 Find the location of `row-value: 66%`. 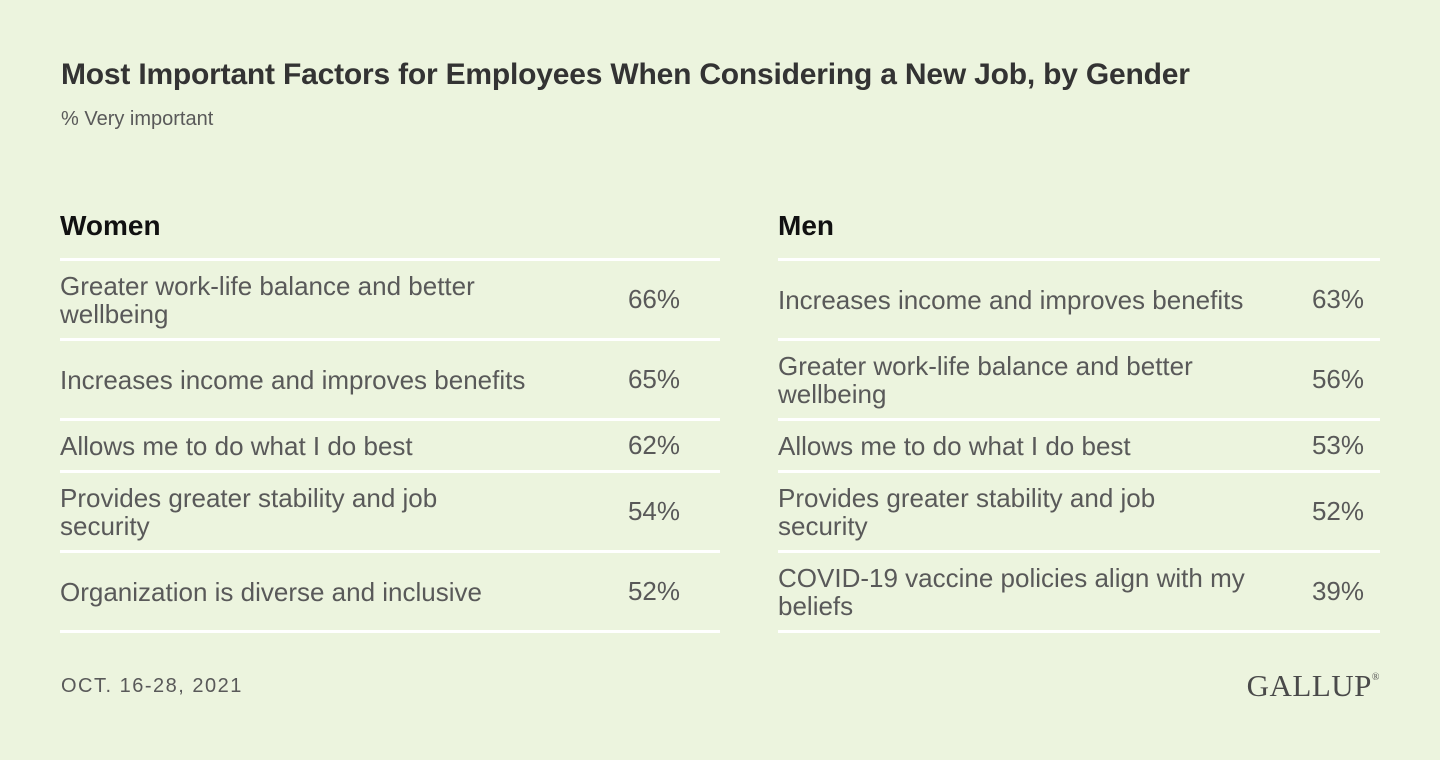

row-value: 66% is located at coordinates (653, 299).